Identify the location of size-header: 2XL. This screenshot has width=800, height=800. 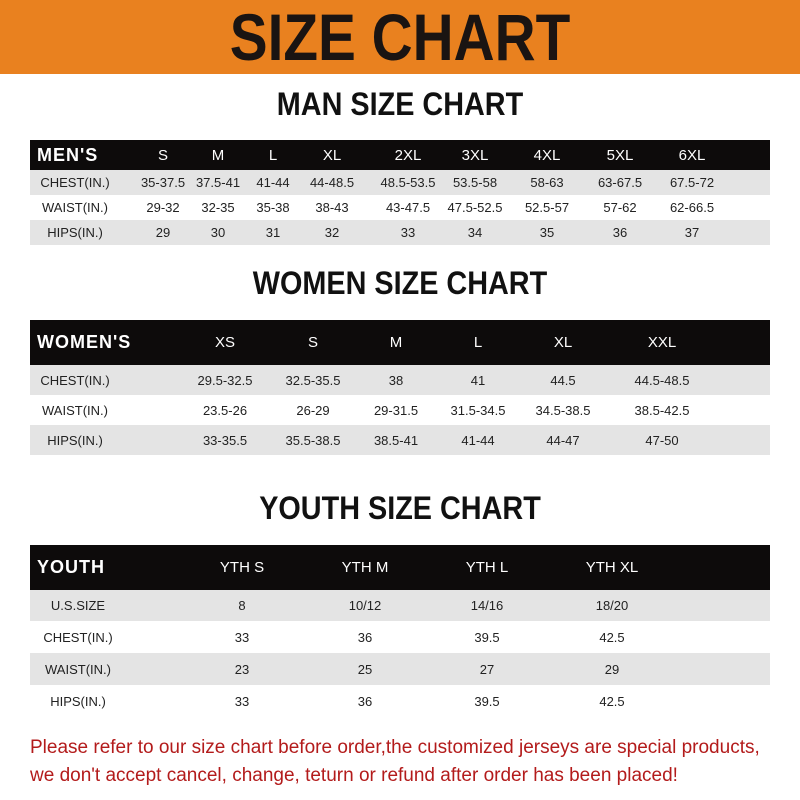
(408, 155).